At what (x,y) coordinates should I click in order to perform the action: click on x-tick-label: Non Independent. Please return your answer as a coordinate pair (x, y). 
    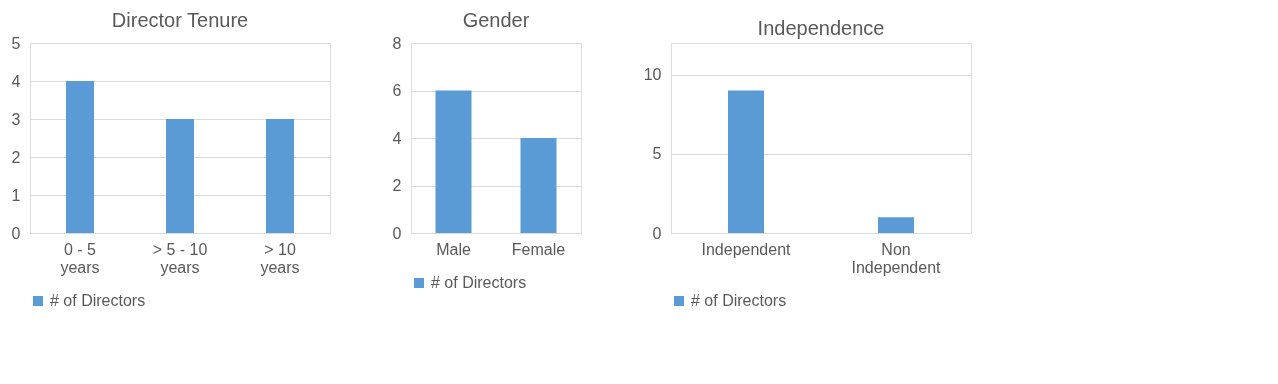
    Looking at the image, I should click on (896, 258).